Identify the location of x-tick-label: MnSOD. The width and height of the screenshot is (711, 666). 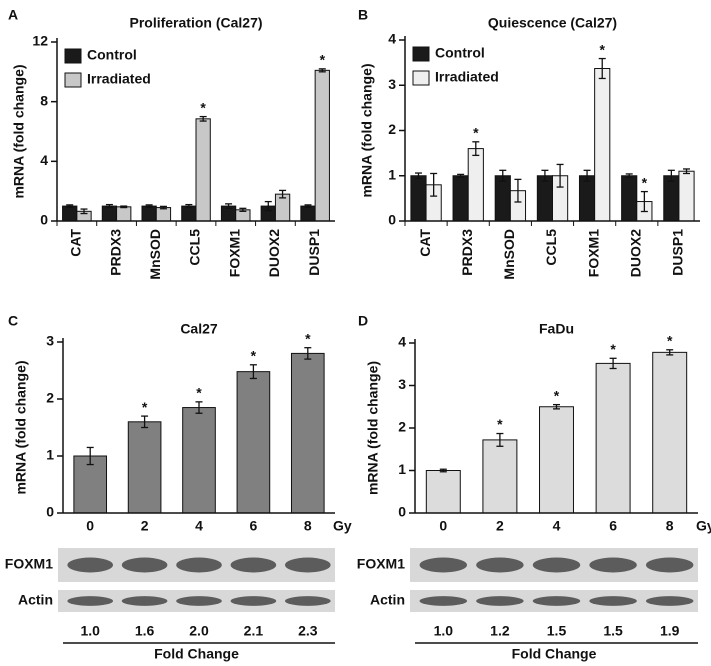
(155, 254).